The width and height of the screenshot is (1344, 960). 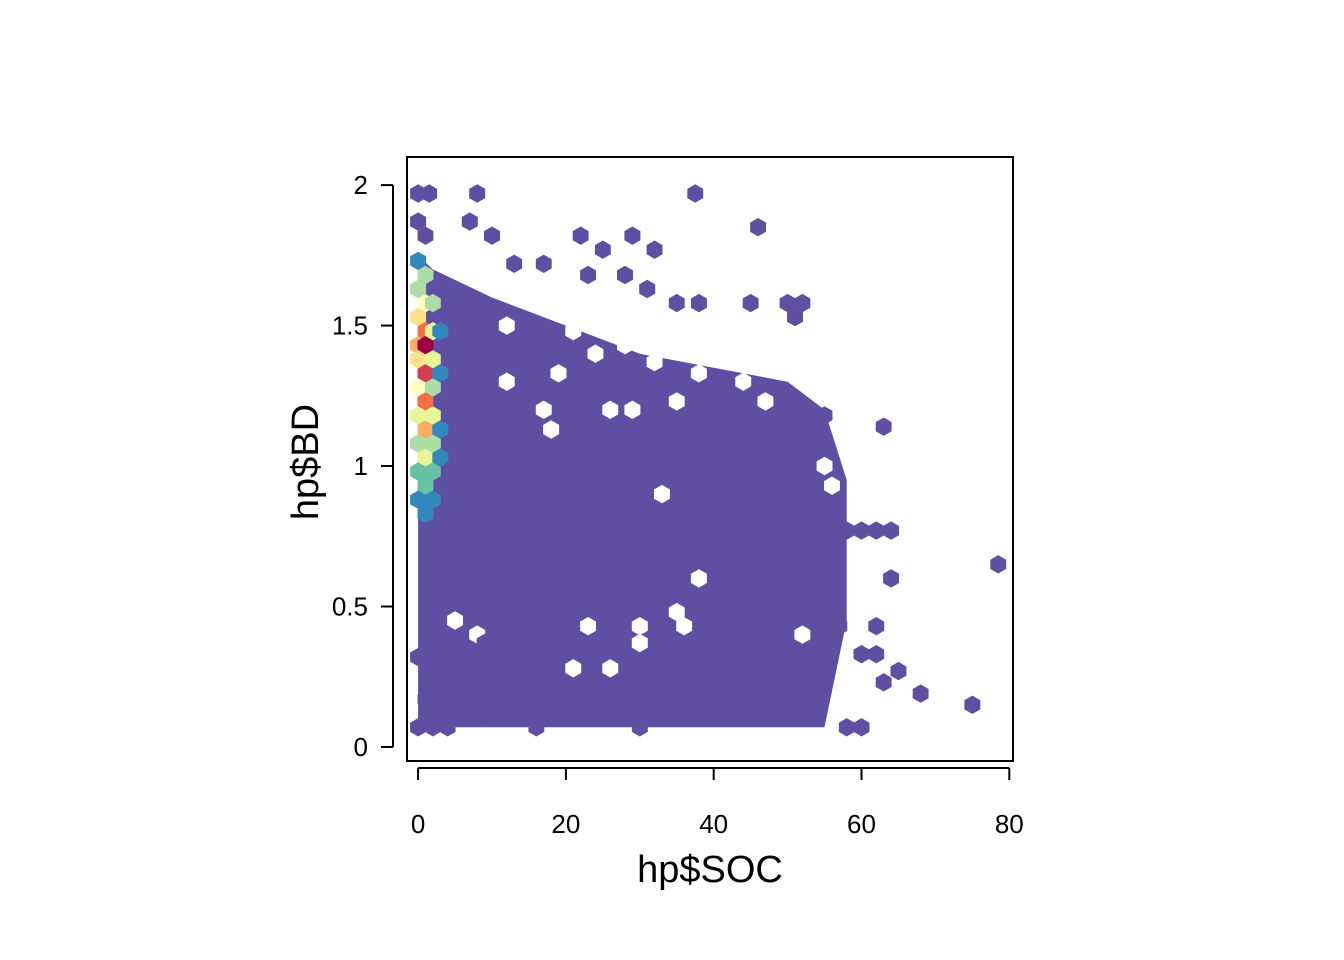 What do you see at coordinates (306, 462) in the screenshot?
I see `y-axis-title: hp$BD` at bounding box center [306, 462].